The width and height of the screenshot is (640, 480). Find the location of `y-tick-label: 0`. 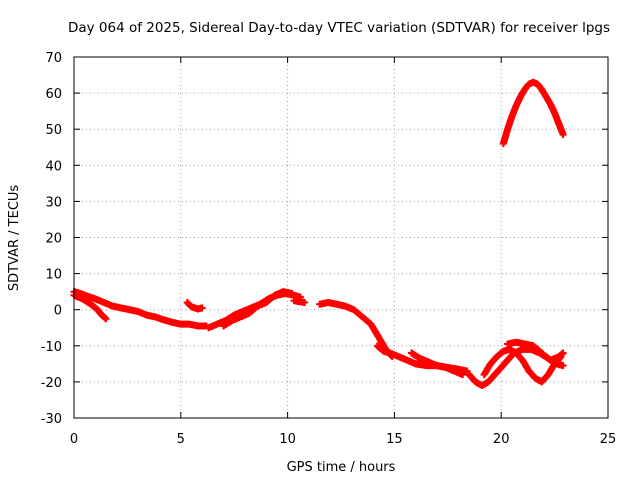

y-tick-label: 0 is located at coordinates (58, 311).